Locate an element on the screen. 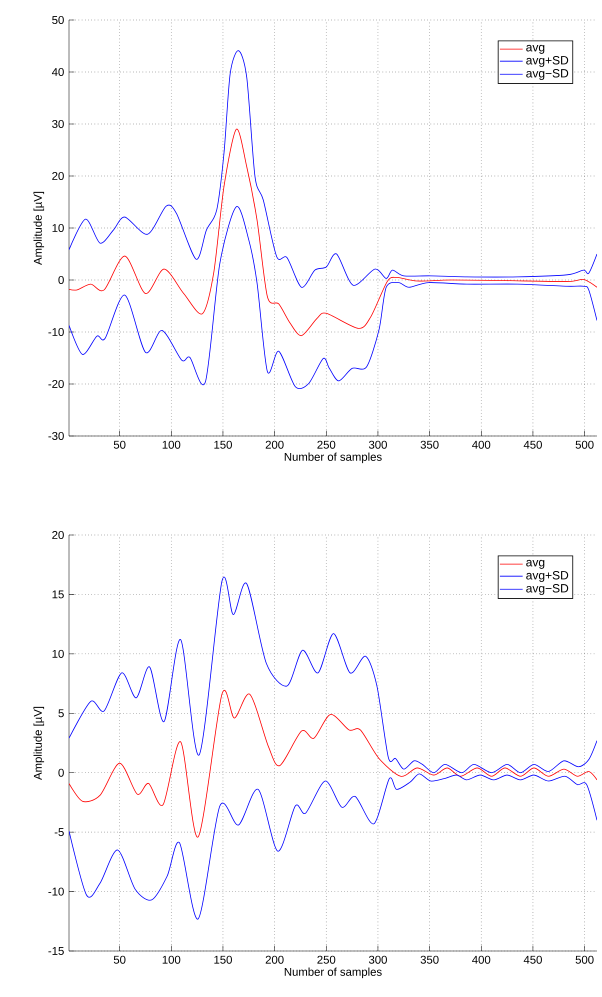  y-tick-label: -5 is located at coordinates (59, 832).